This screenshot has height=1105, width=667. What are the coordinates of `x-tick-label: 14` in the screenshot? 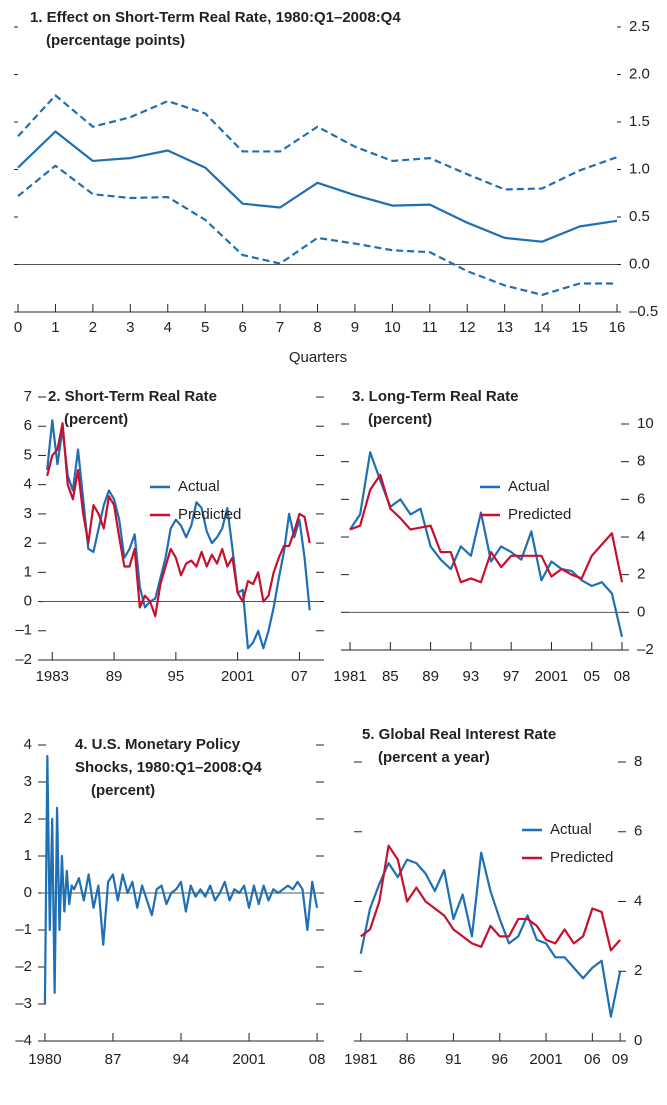 It's located at (542, 327).